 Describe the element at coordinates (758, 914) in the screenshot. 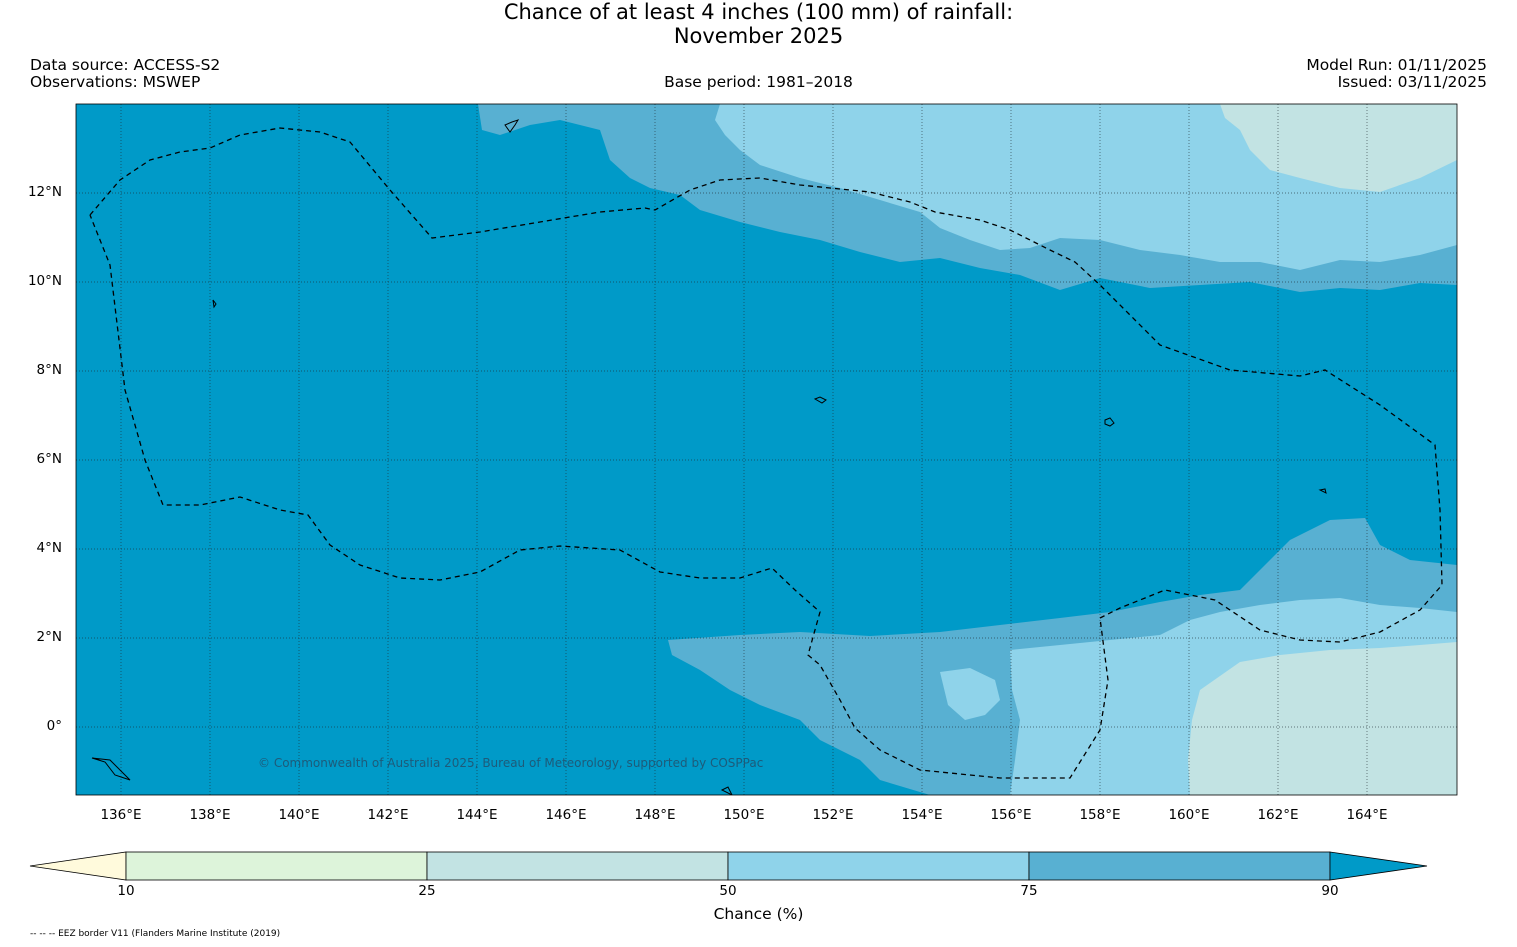

I see `colorbar-label: Chance (%)` at that location.